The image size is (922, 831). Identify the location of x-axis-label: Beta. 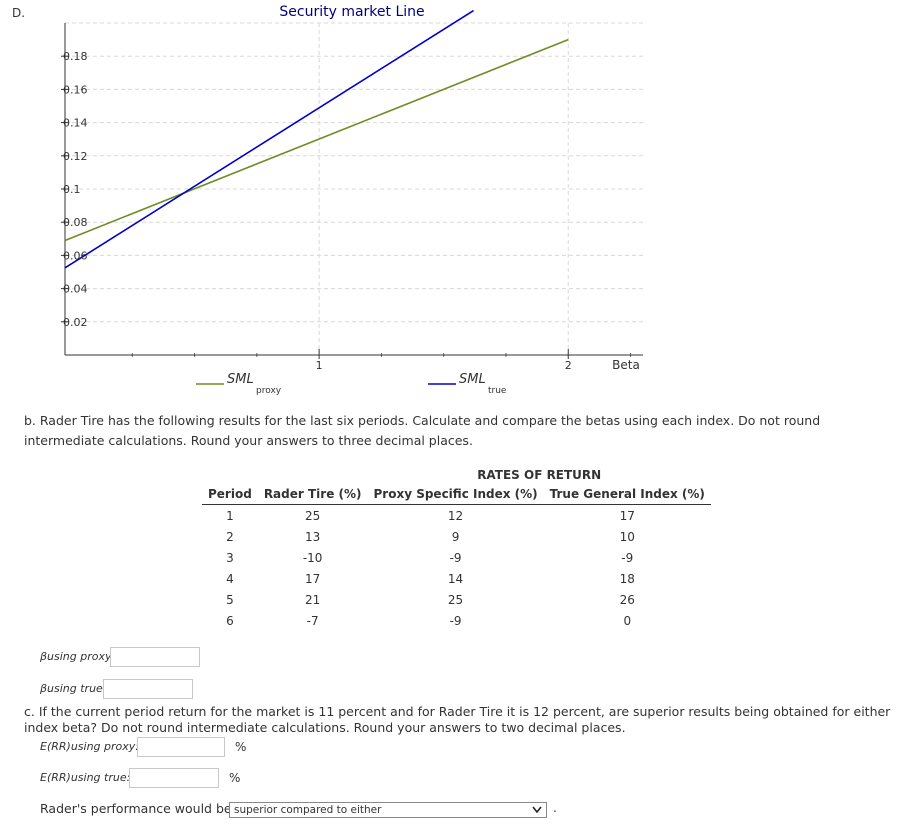
(626, 365).